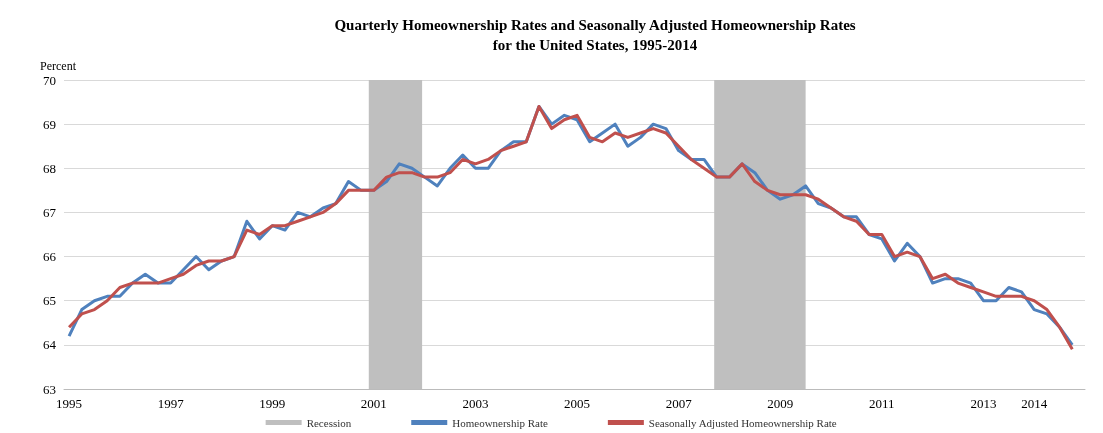  I want to click on x-tick-label: 2001, so click(373, 403).